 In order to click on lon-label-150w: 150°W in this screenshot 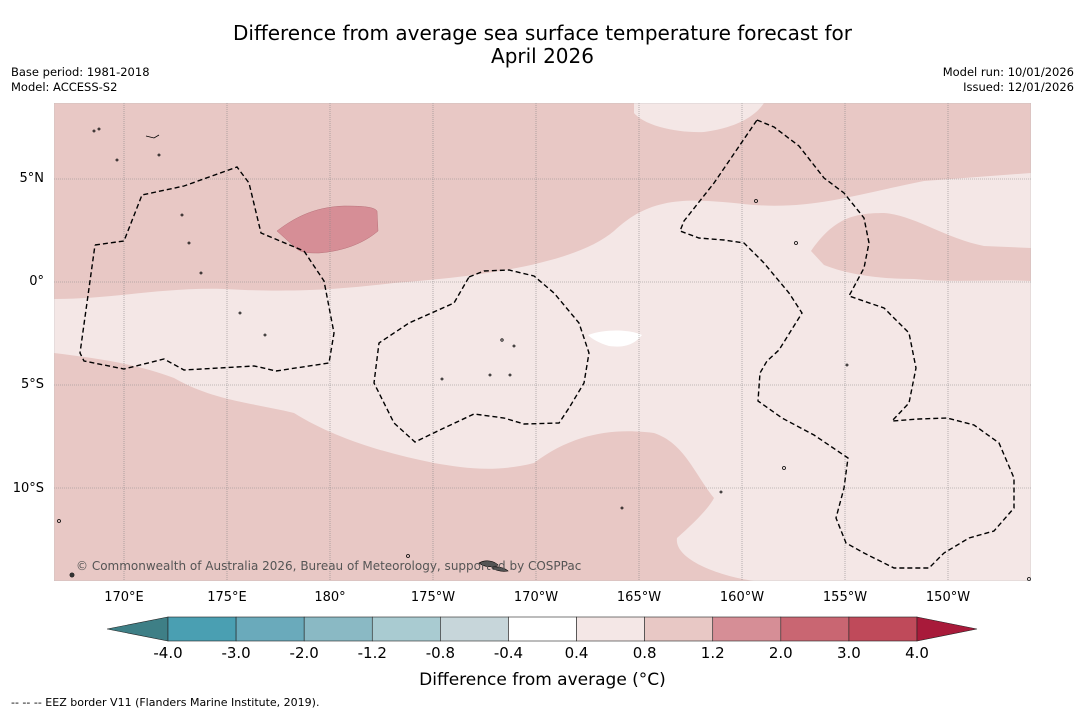, I will do `click(948, 597)`.